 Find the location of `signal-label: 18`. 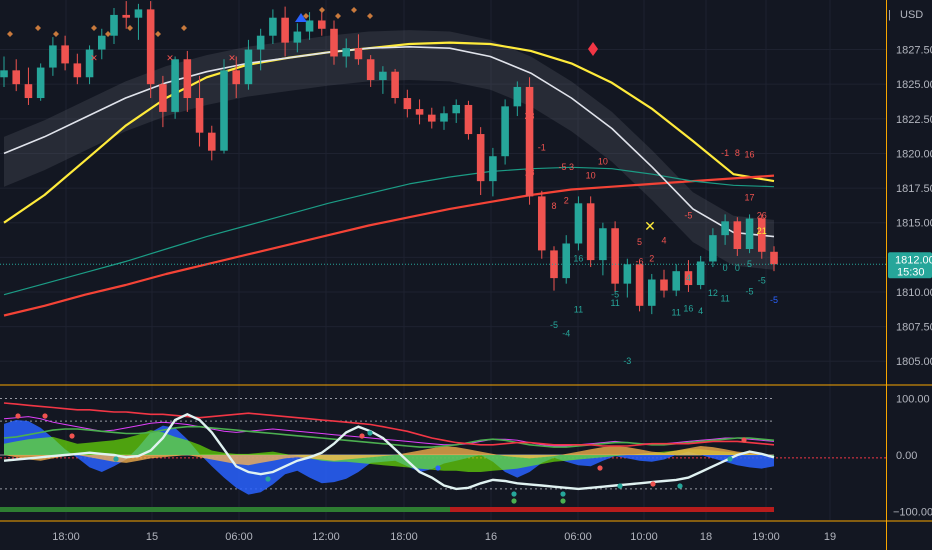

signal-label: 18 is located at coordinates (530, 173).